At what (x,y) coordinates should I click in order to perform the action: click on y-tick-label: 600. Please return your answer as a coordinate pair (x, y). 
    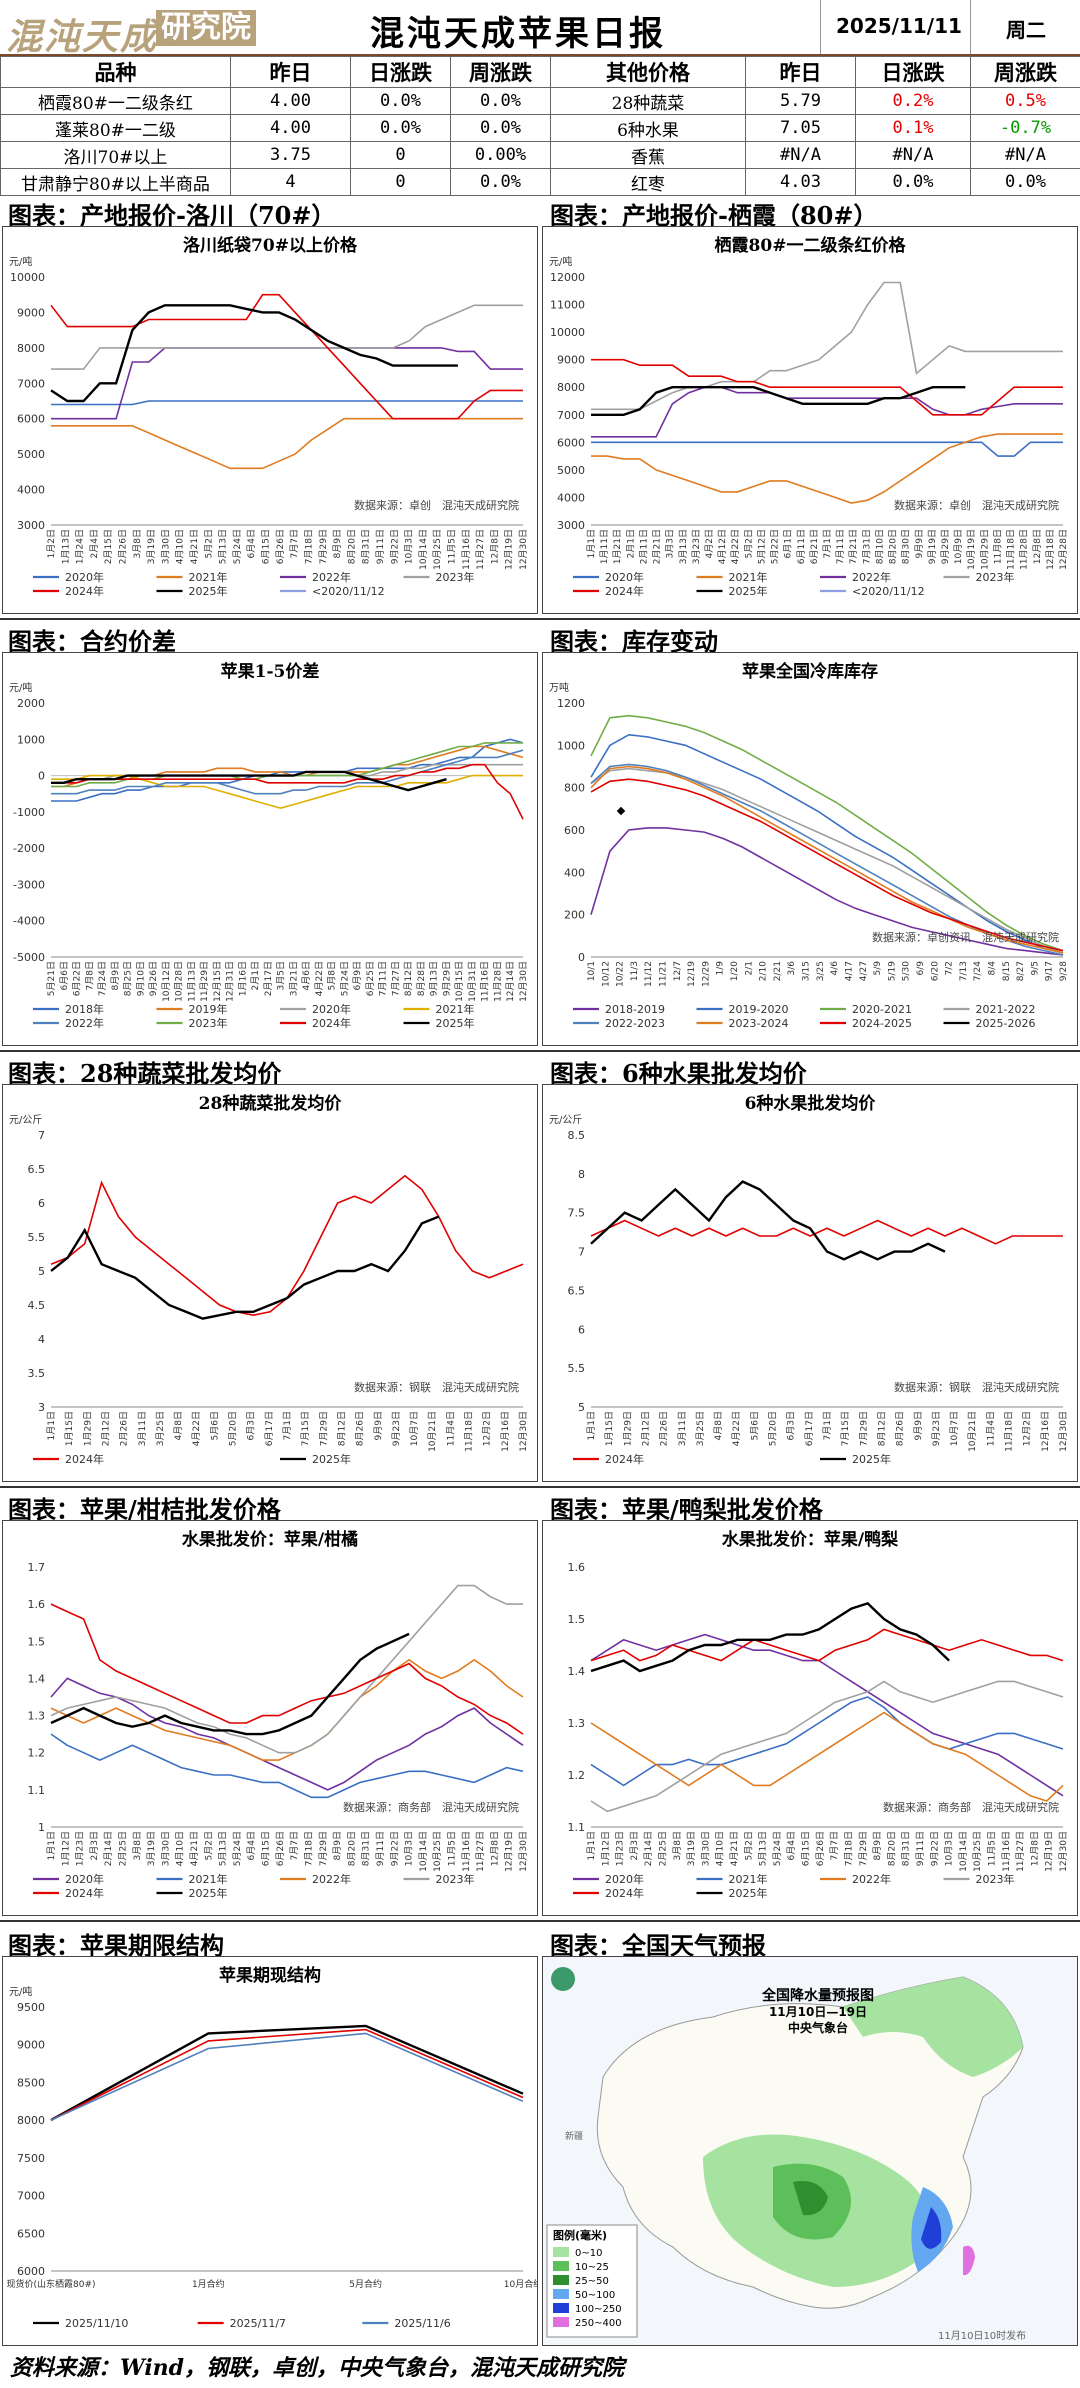
    Looking at the image, I should click on (574, 830).